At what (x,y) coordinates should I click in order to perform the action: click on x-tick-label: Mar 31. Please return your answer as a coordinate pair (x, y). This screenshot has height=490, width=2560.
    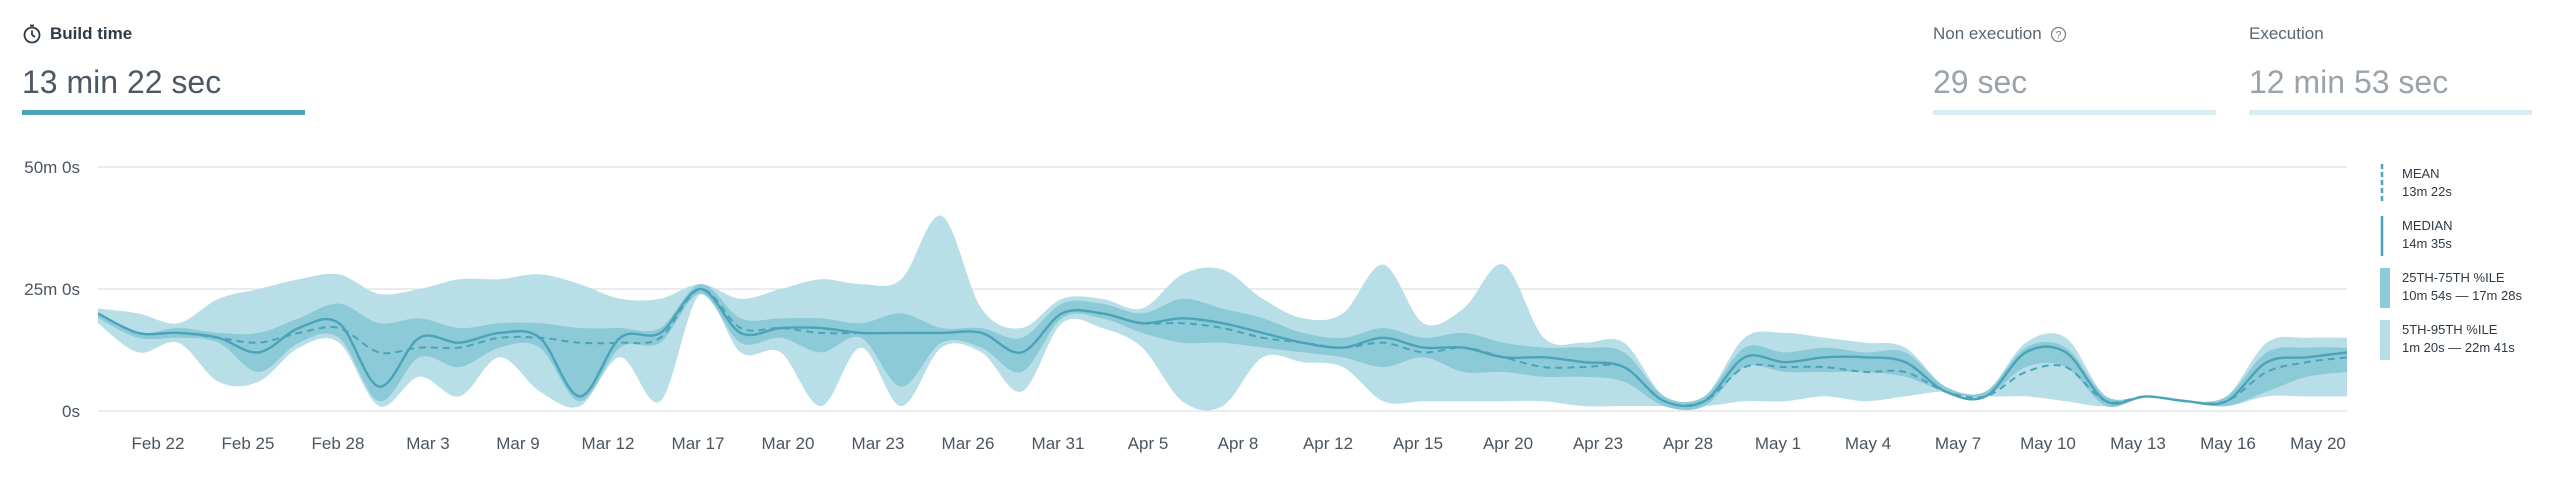
    Looking at the image, I should click on (1058, 443).